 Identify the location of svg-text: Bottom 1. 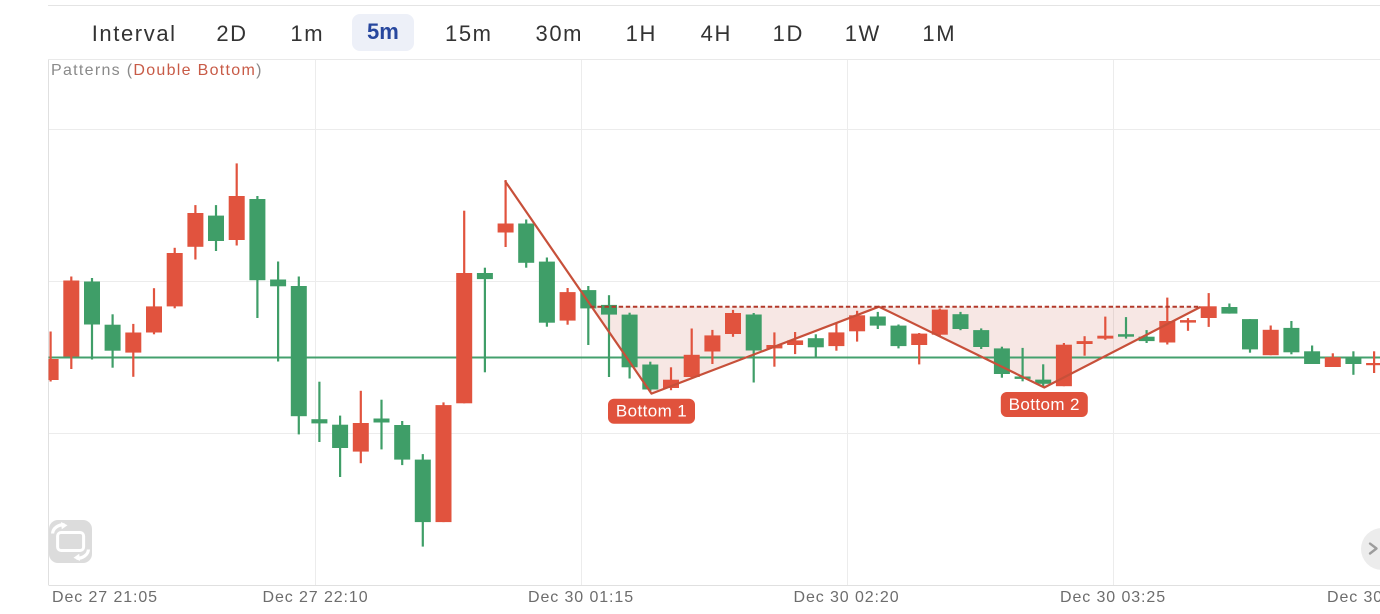
(651, 411).